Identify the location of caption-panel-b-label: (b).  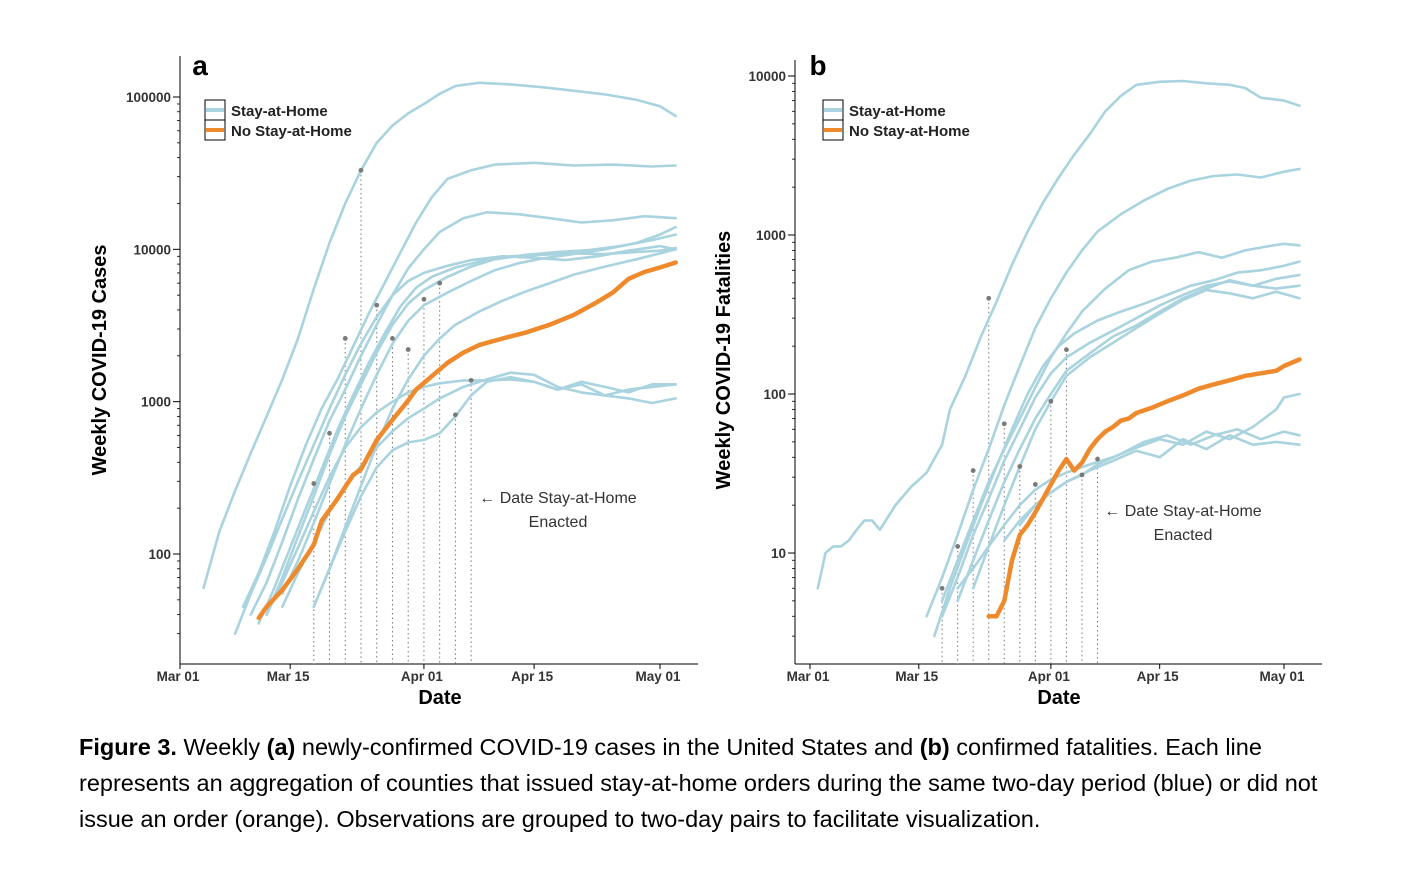
(934, 747).